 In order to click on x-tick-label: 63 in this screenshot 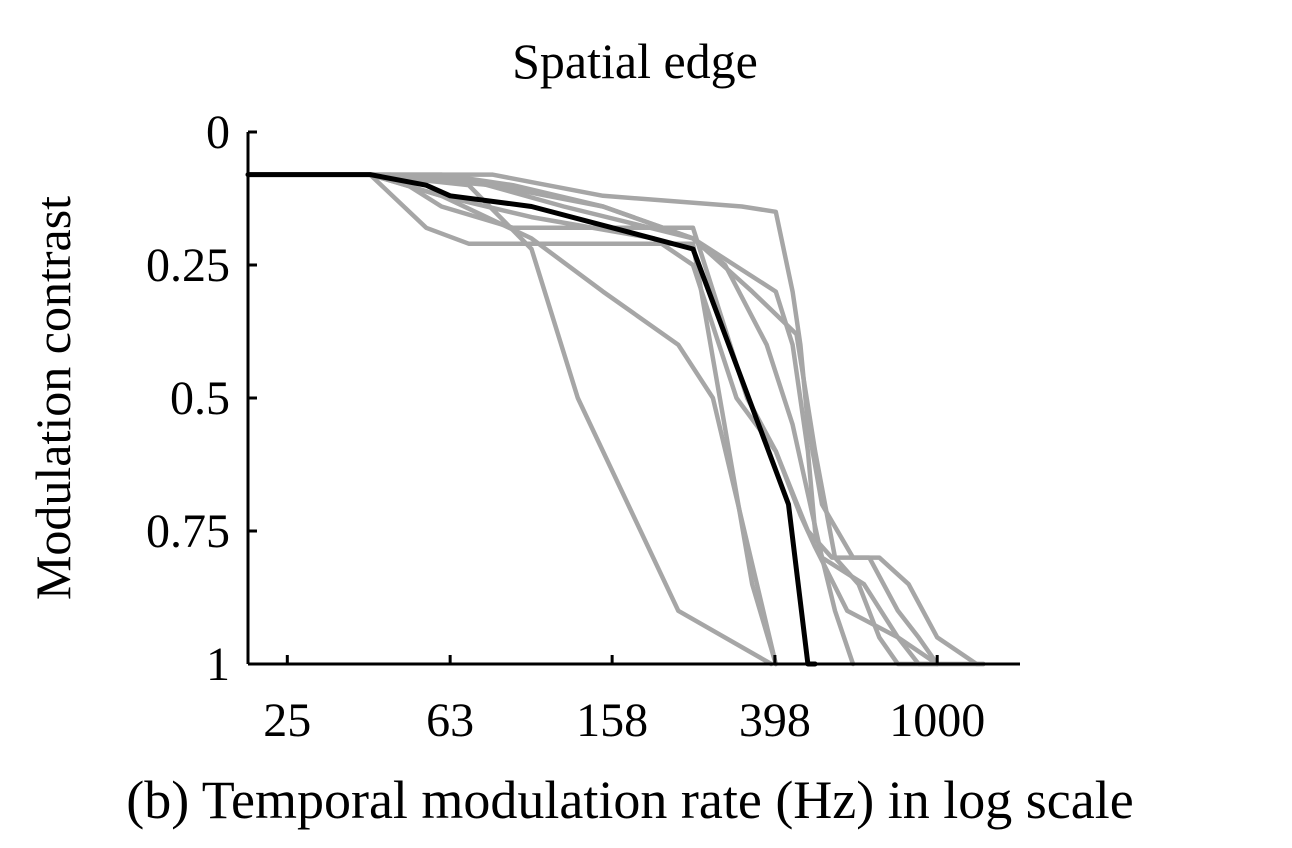, I will do `click(450, 720)`.